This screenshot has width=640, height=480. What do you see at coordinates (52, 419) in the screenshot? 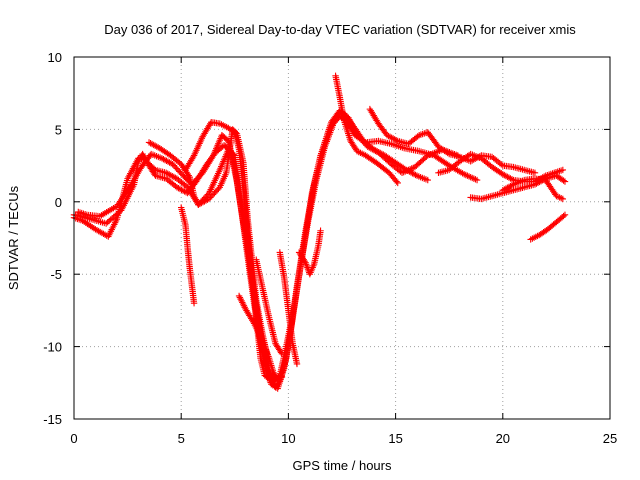
I see `y-tick-label: -15` at bounding box center [52, 419].